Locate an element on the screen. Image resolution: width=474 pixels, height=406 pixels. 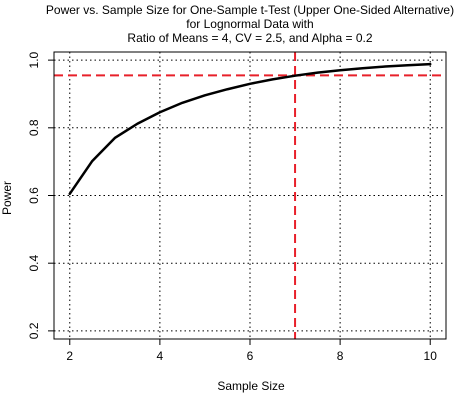
x-tick-label-3: 8 is located at coordinates (340, 356).